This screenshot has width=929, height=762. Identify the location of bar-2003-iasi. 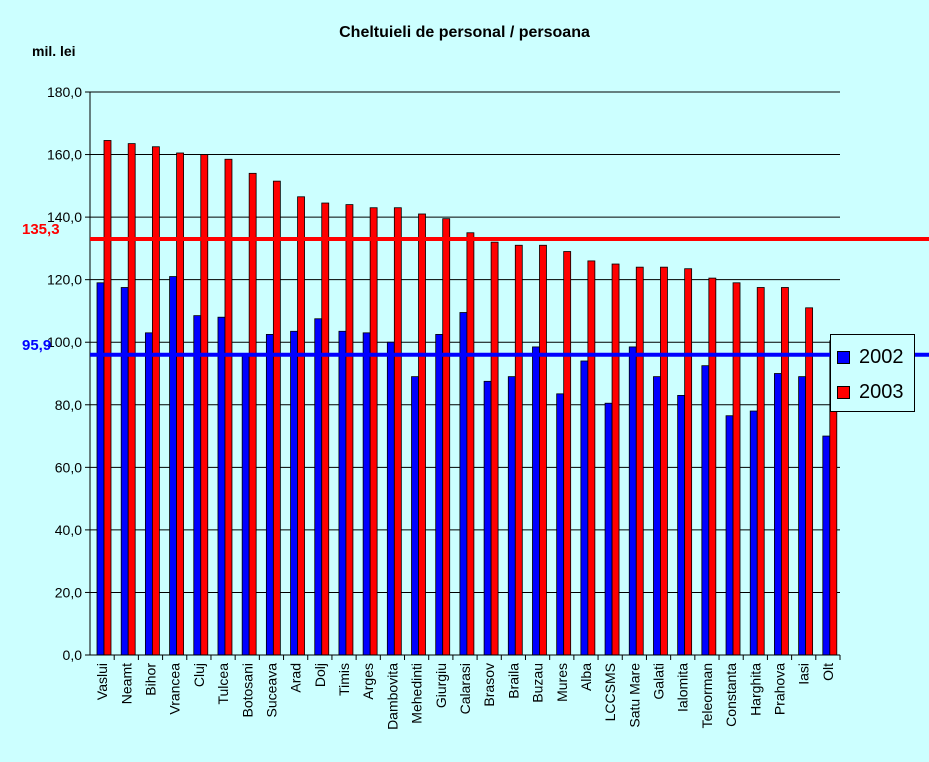
(809, 481).